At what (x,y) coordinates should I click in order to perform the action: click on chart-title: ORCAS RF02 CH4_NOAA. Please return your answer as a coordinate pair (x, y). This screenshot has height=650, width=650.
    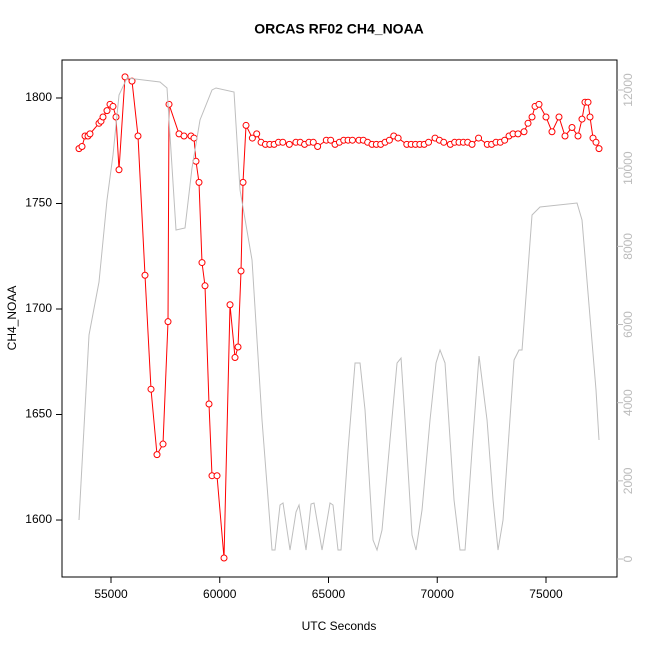
    Looking at the image, I should click on (339, 29).